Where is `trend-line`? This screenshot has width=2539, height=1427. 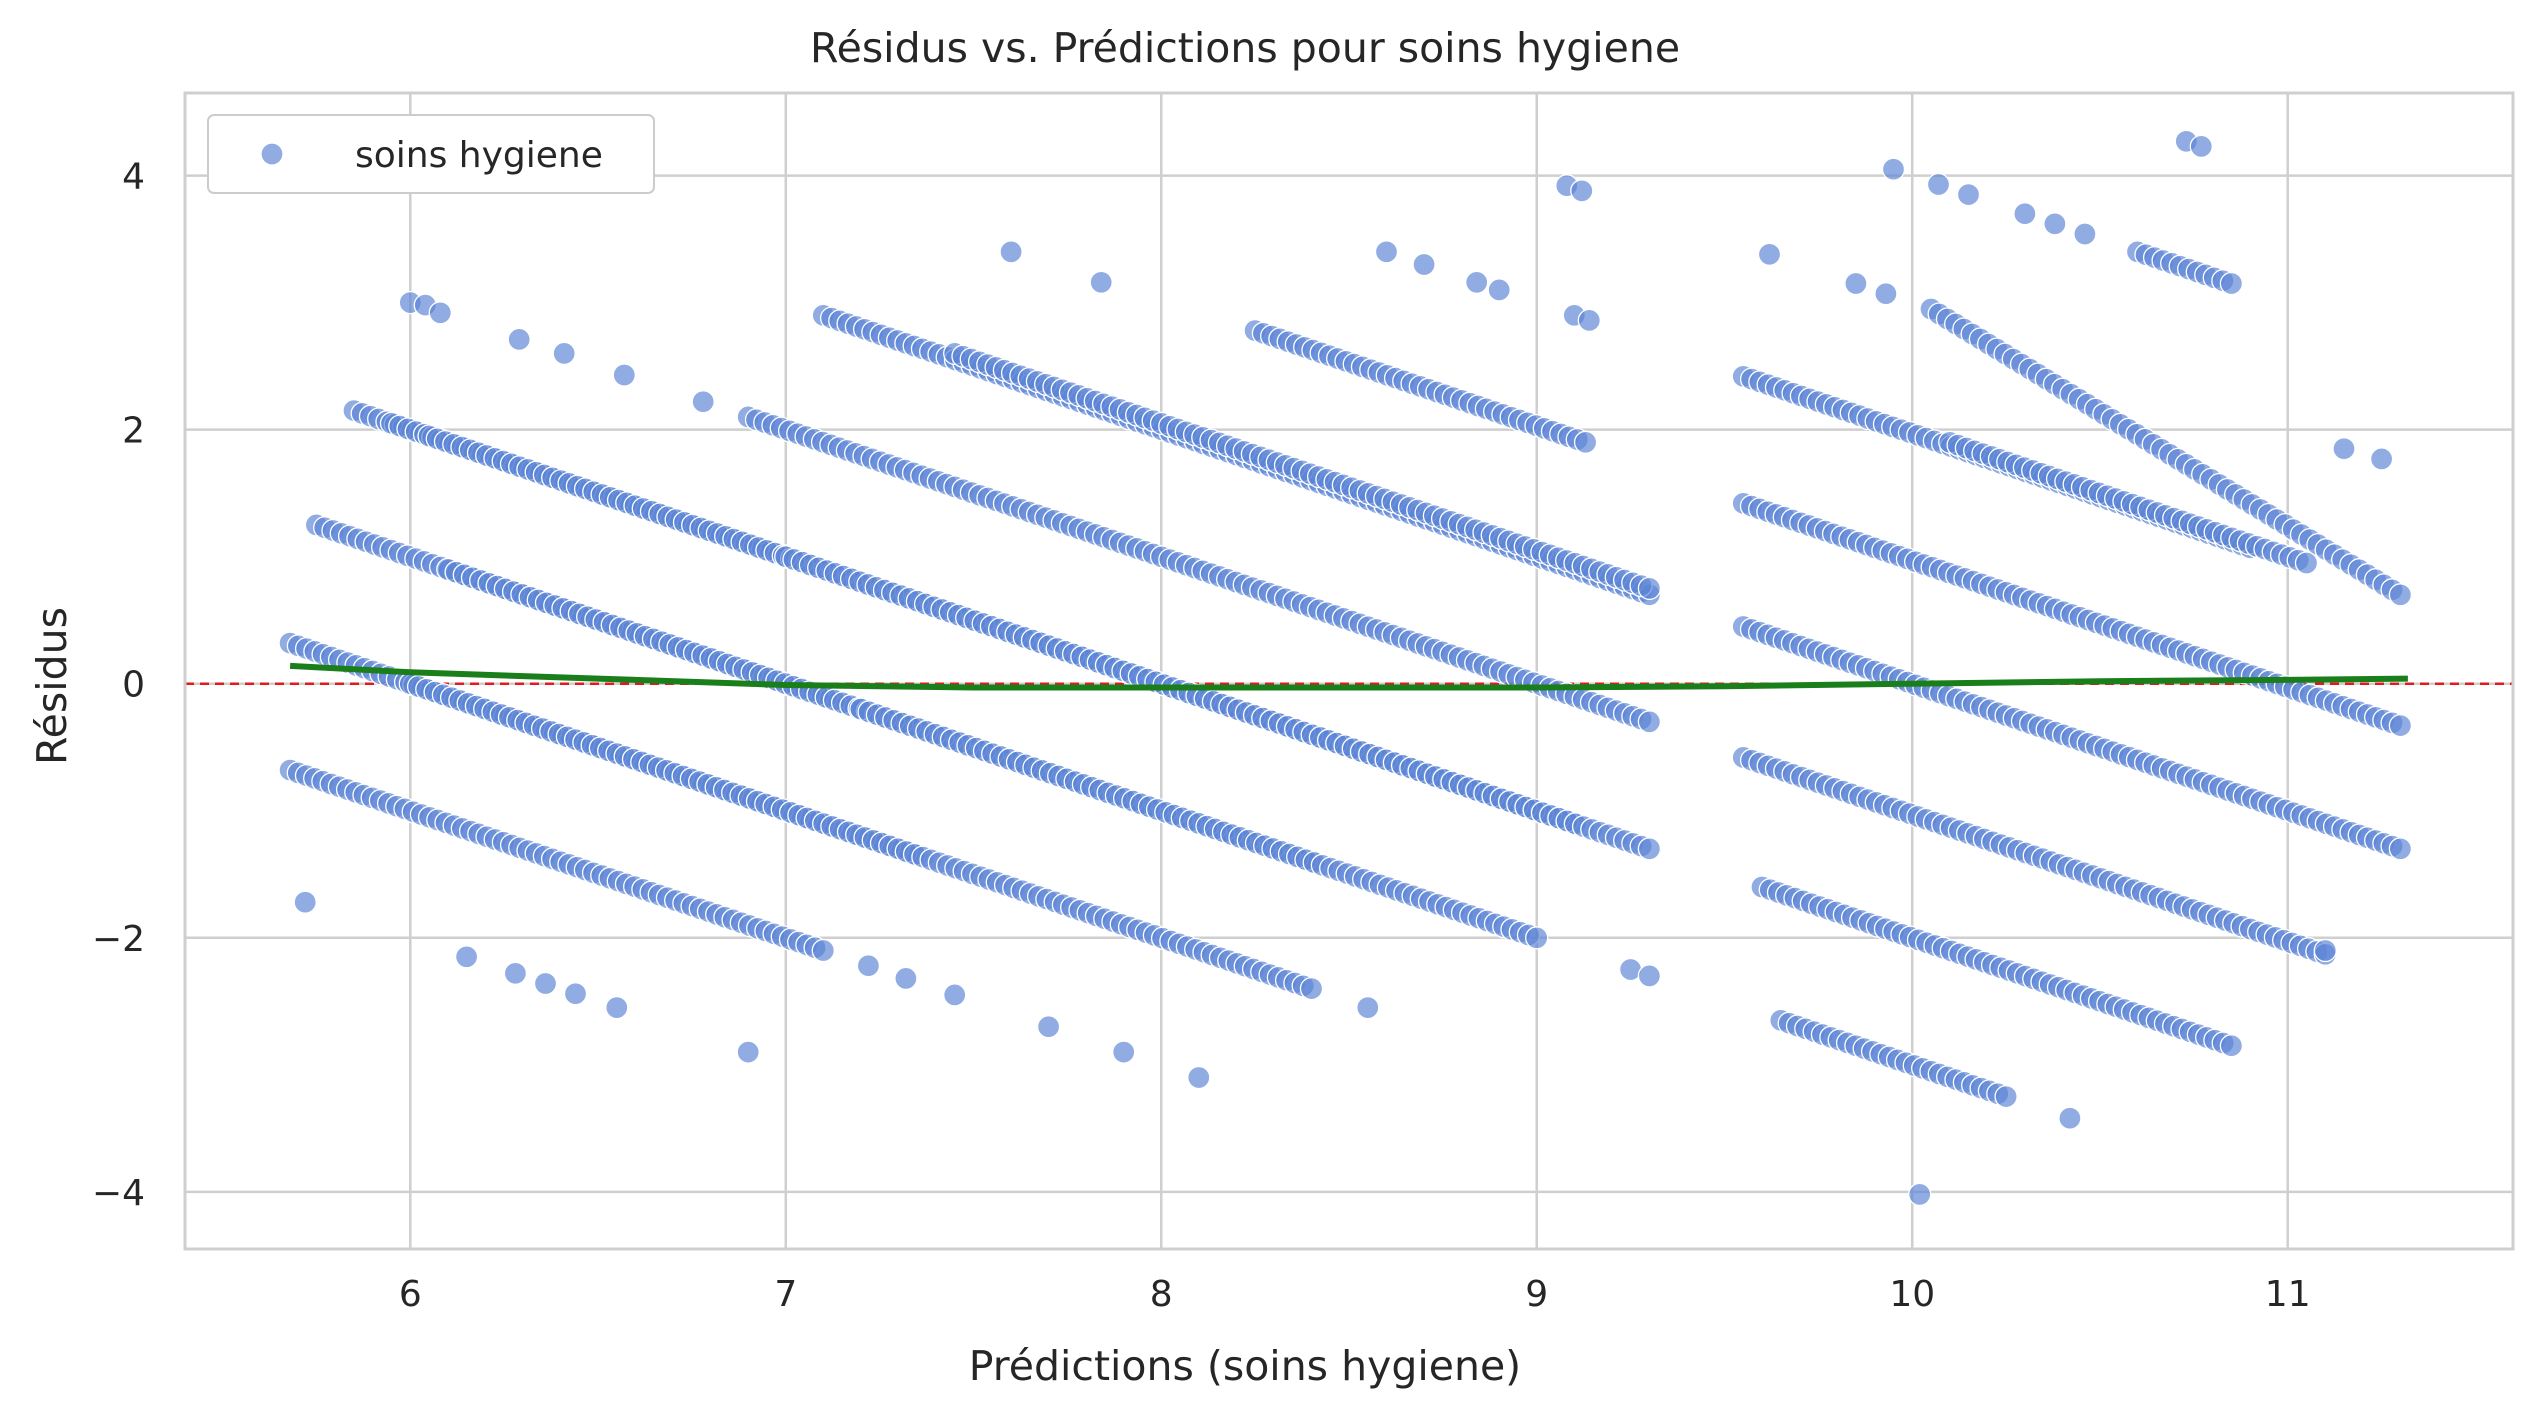
trend-line is located at coordinates (1348, 676).